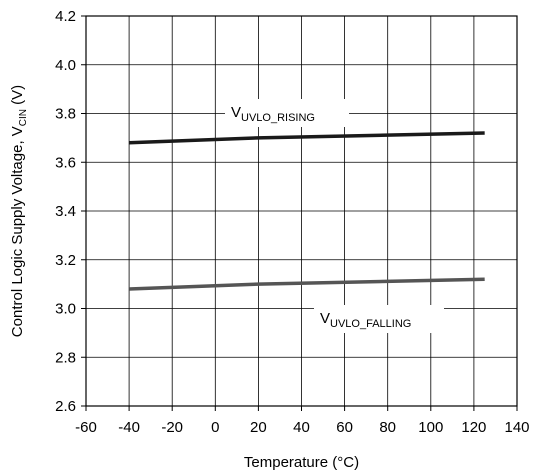  Describe the element at coordinates (325, 318) in the screenshot. I see `annotation-uvlo-falling-main: V` at that location.